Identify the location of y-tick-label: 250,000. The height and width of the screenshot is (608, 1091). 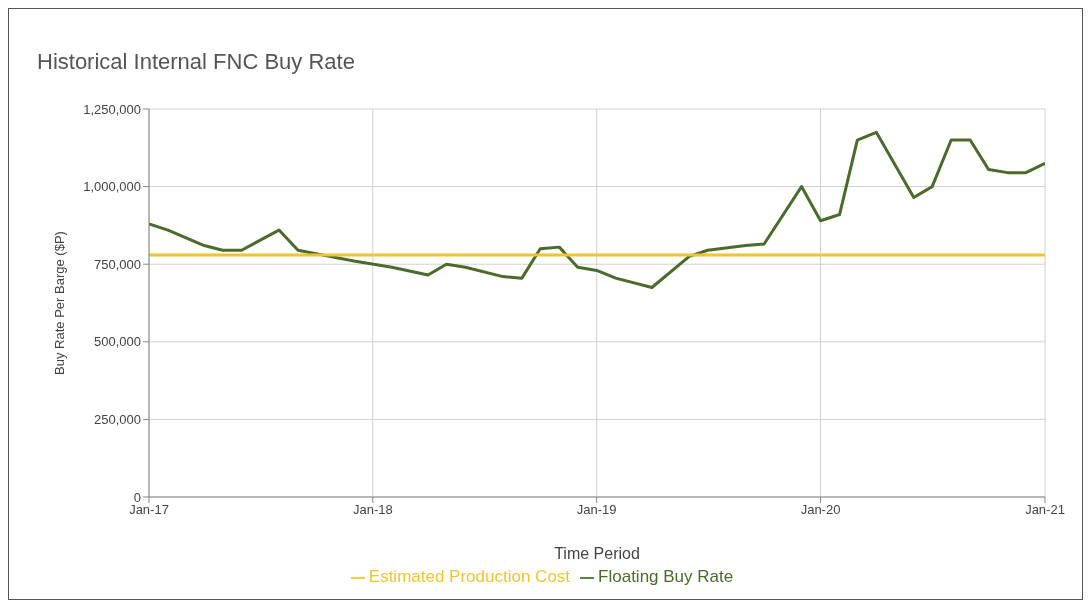
(117, 420).